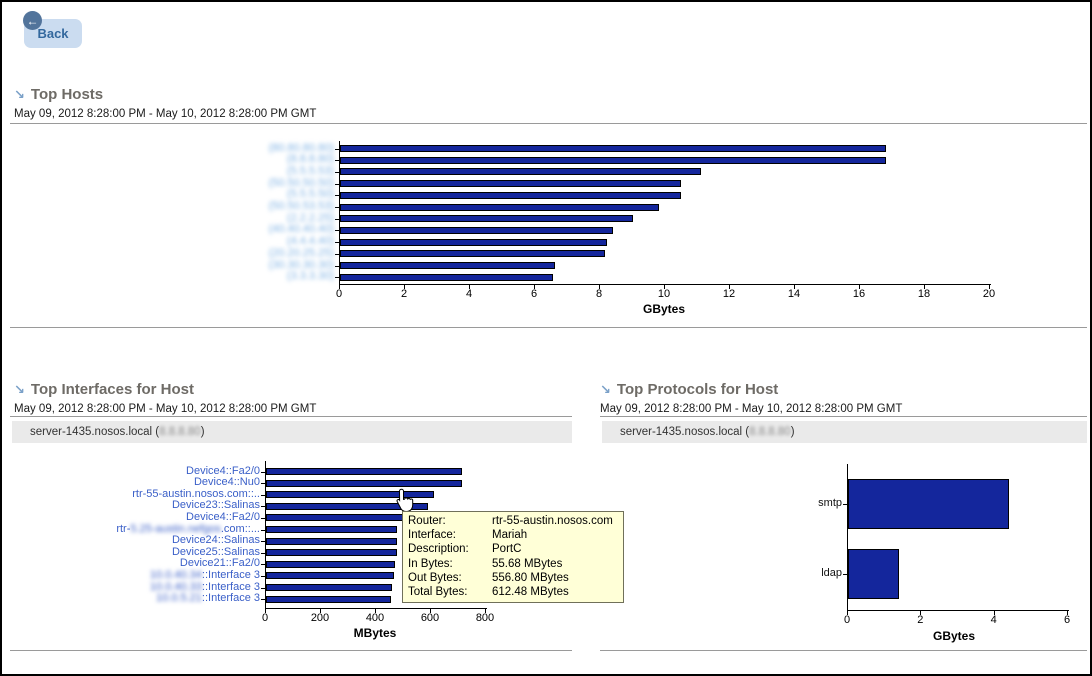 The image size is (1092, 676). I want to click on category-label-top_interfaces-9: 10.0.40.34::Interface 3, so click(165, 575).